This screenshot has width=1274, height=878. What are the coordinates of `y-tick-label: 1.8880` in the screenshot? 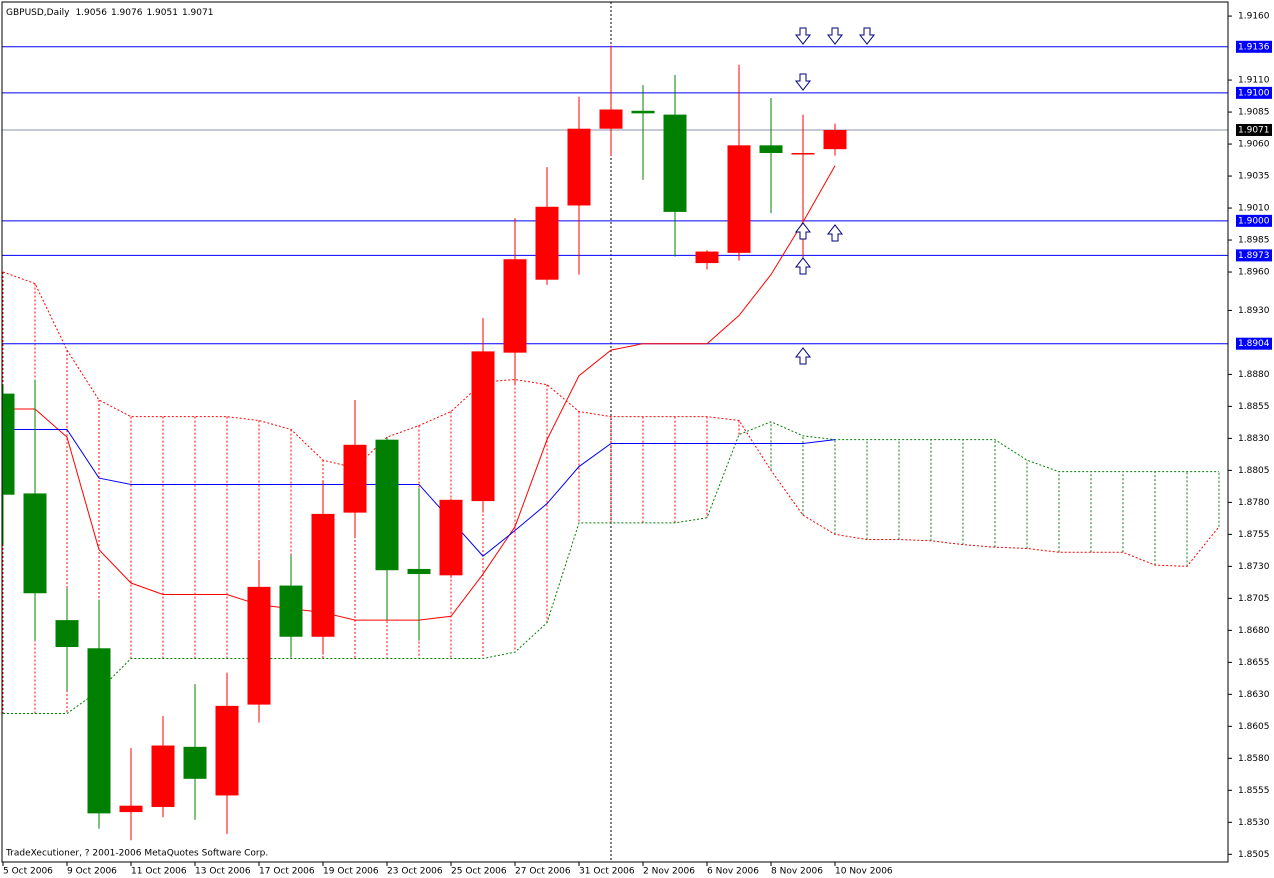 It's located at (1254, 375).